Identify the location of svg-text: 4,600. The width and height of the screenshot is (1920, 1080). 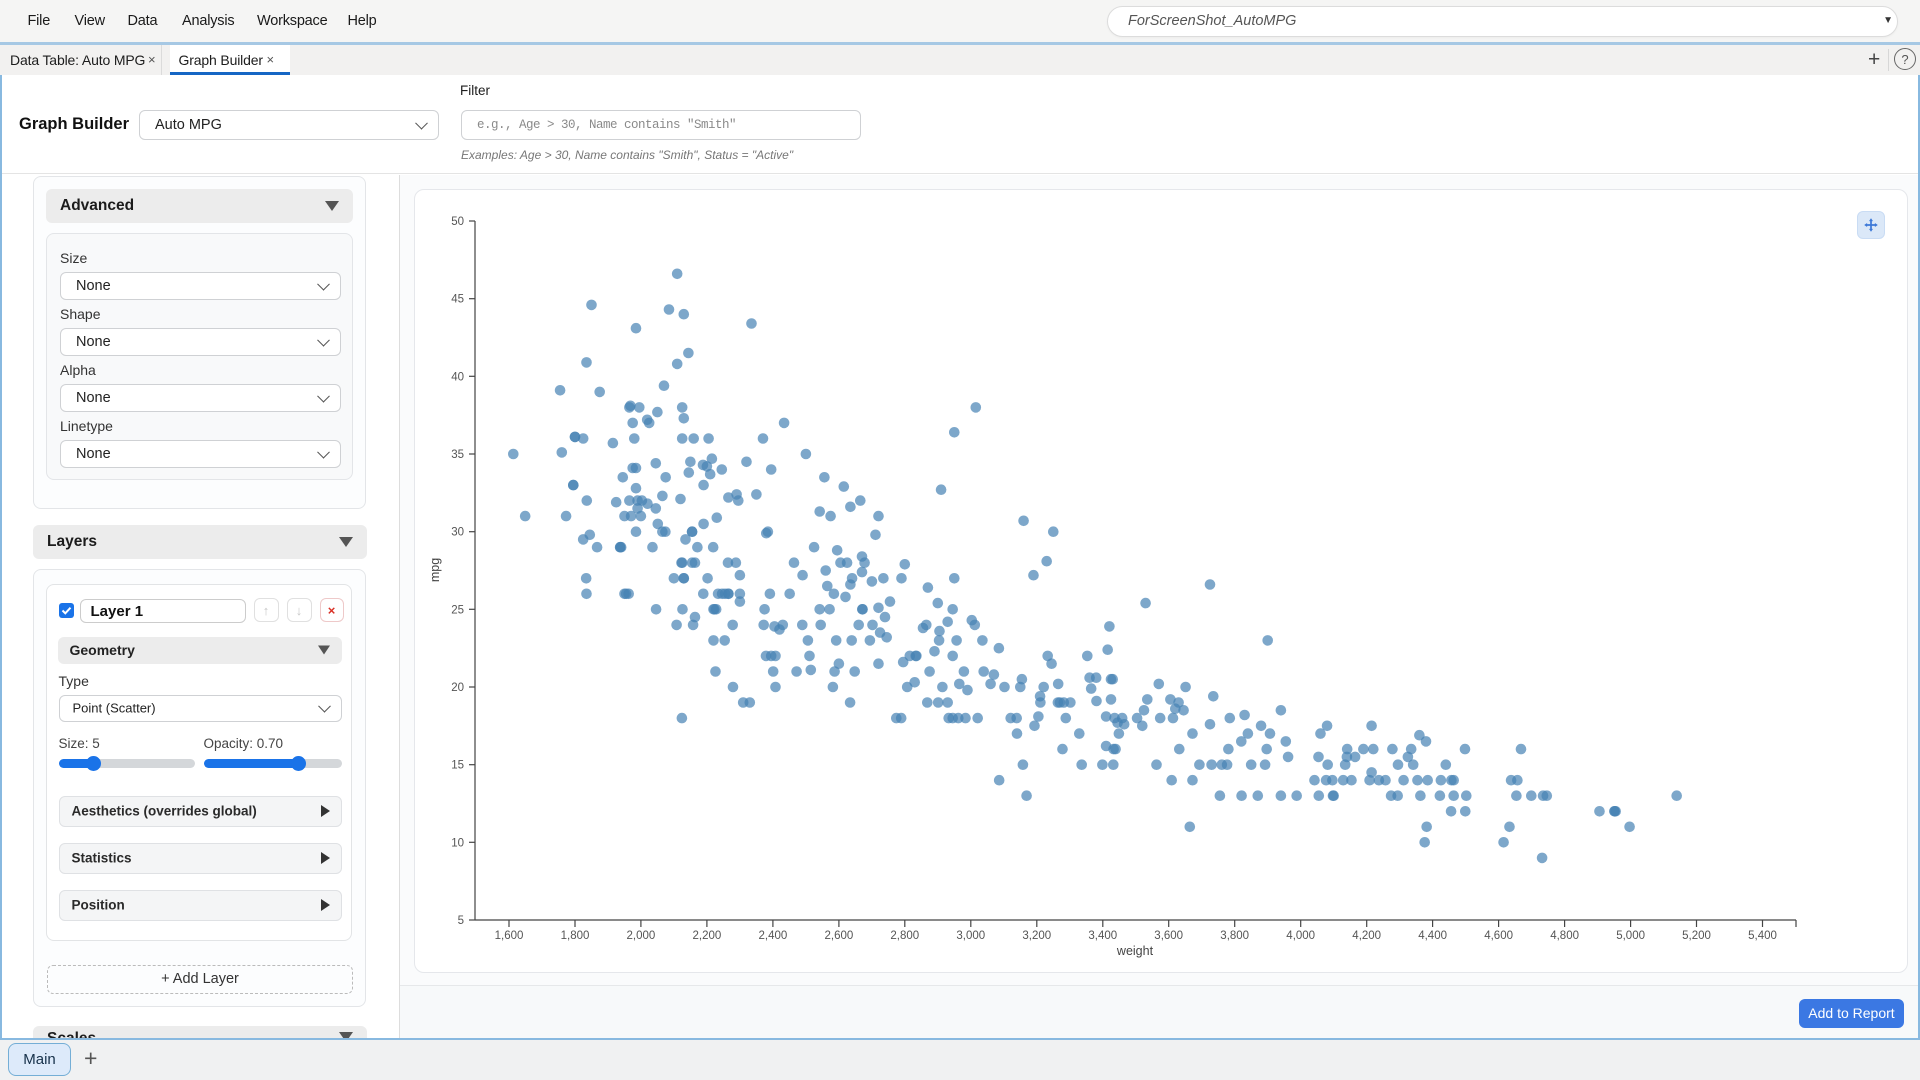
(1498, 936).